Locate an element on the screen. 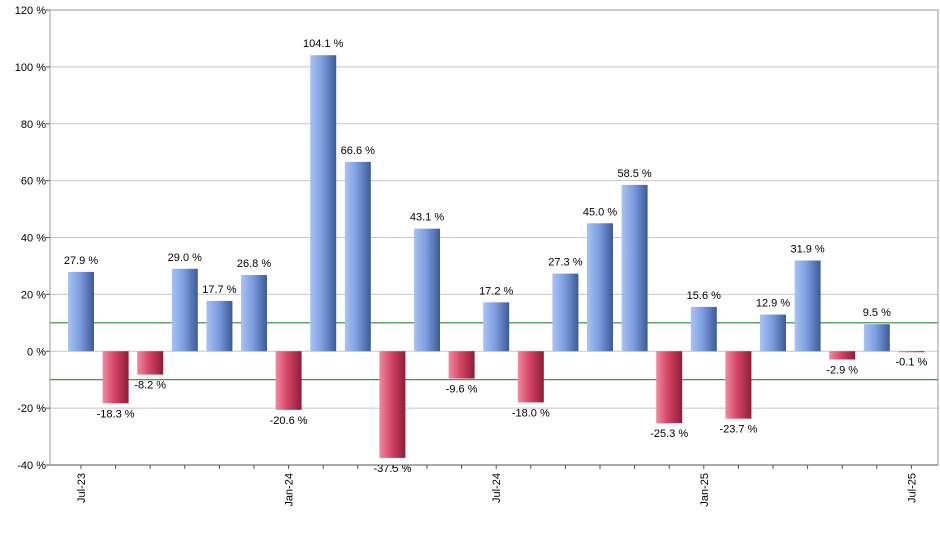  y-tick-label: 100 % is located at coordinates (30, 68).